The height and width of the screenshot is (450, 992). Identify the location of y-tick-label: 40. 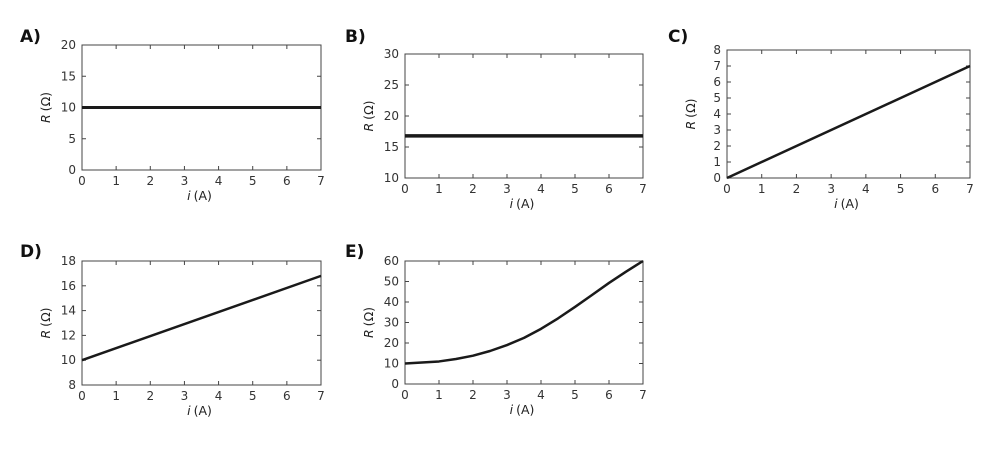
(391, 302).